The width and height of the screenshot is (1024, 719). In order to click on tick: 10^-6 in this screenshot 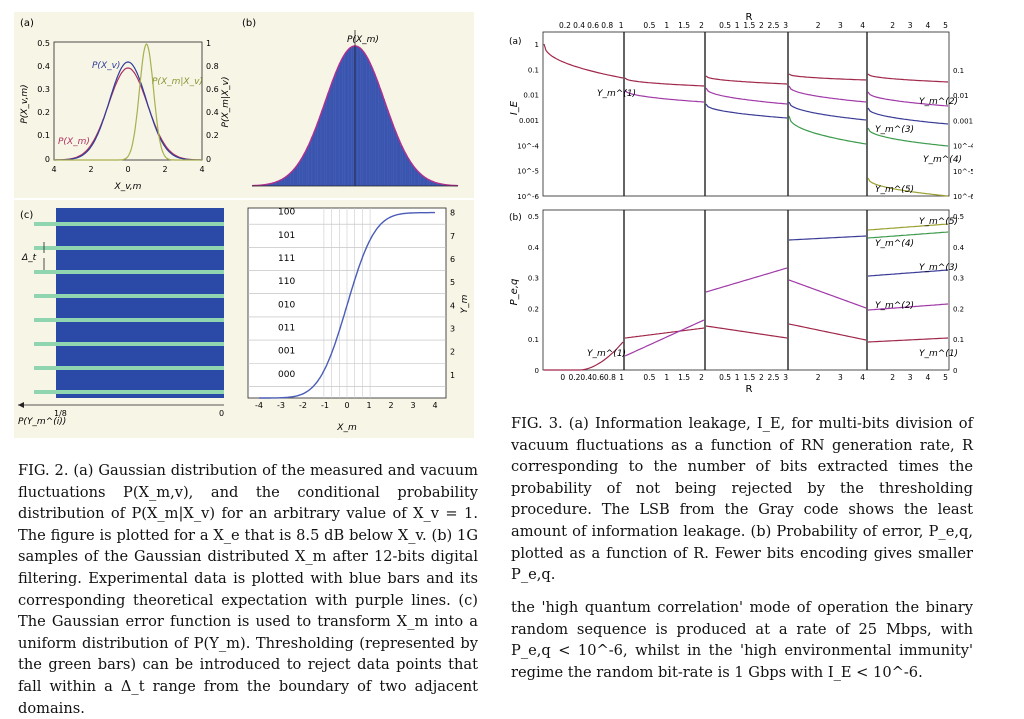, I will do `click(963, 197)`.